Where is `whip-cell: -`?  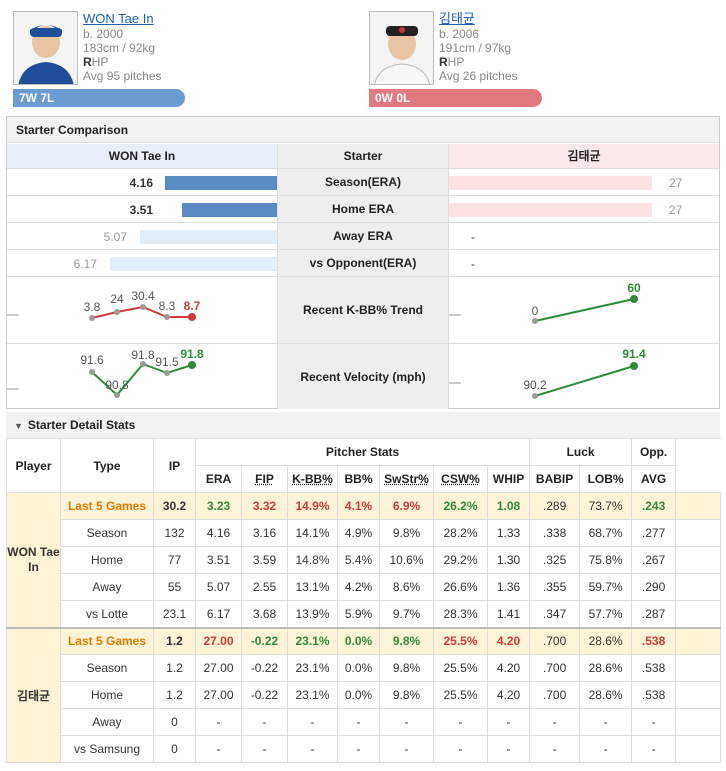 whip-cell: - is located at coordinates (508, 749).